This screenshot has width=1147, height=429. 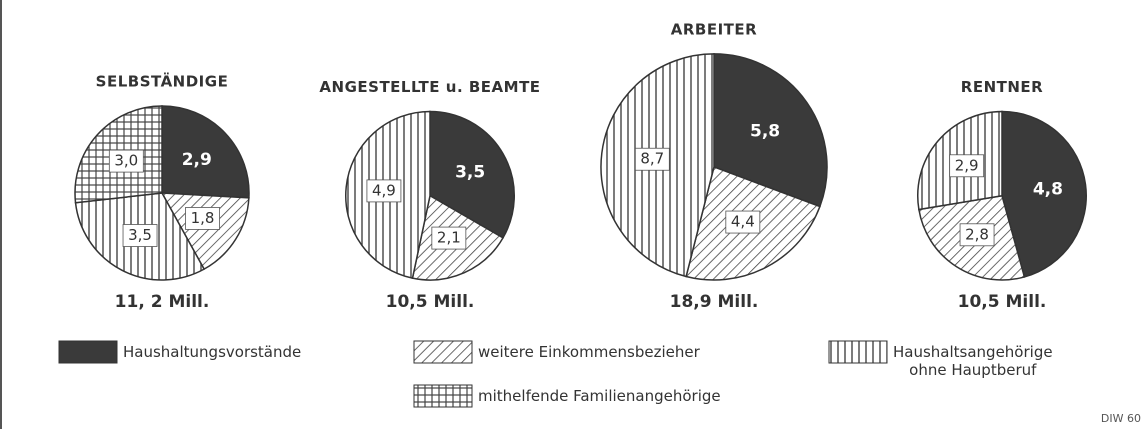 What do you see at coordinates (589, 352) in the screenshot?
I see `legend-label: weitere Einkommensbezieher` at bounding box center [589, 352].